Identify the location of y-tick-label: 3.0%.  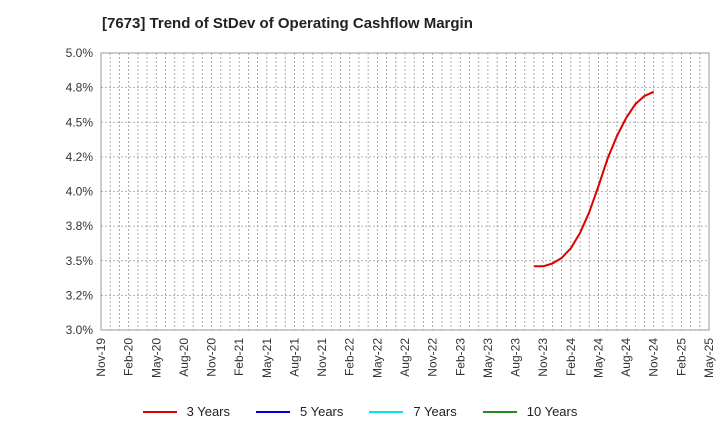
(80, 330).